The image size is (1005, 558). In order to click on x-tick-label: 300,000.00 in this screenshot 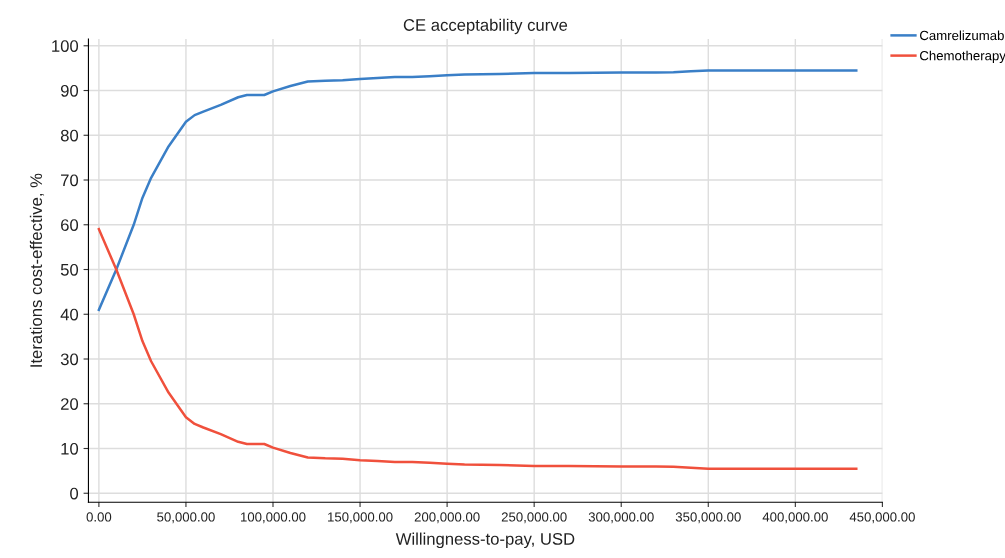, I will do `click(621, 518)`.